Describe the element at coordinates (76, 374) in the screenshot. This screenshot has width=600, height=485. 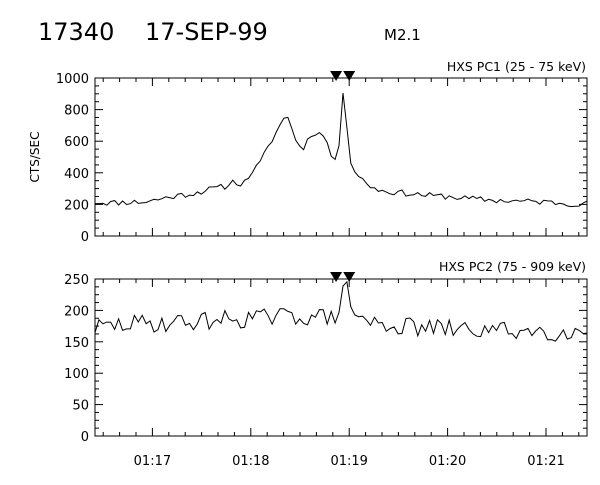
I see `y-tick-label: 100` at that location.